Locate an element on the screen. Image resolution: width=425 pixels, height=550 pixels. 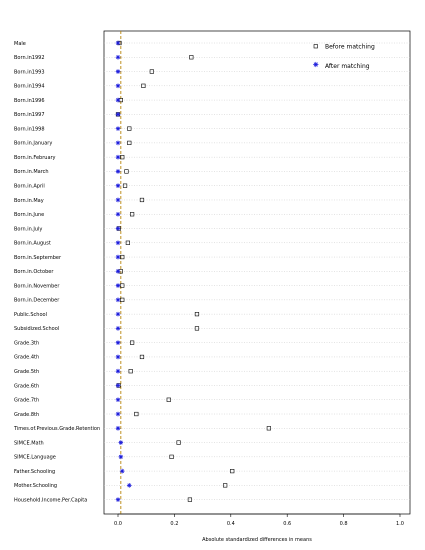
category-label: Born.in.October is located at coordinates (34, 272).